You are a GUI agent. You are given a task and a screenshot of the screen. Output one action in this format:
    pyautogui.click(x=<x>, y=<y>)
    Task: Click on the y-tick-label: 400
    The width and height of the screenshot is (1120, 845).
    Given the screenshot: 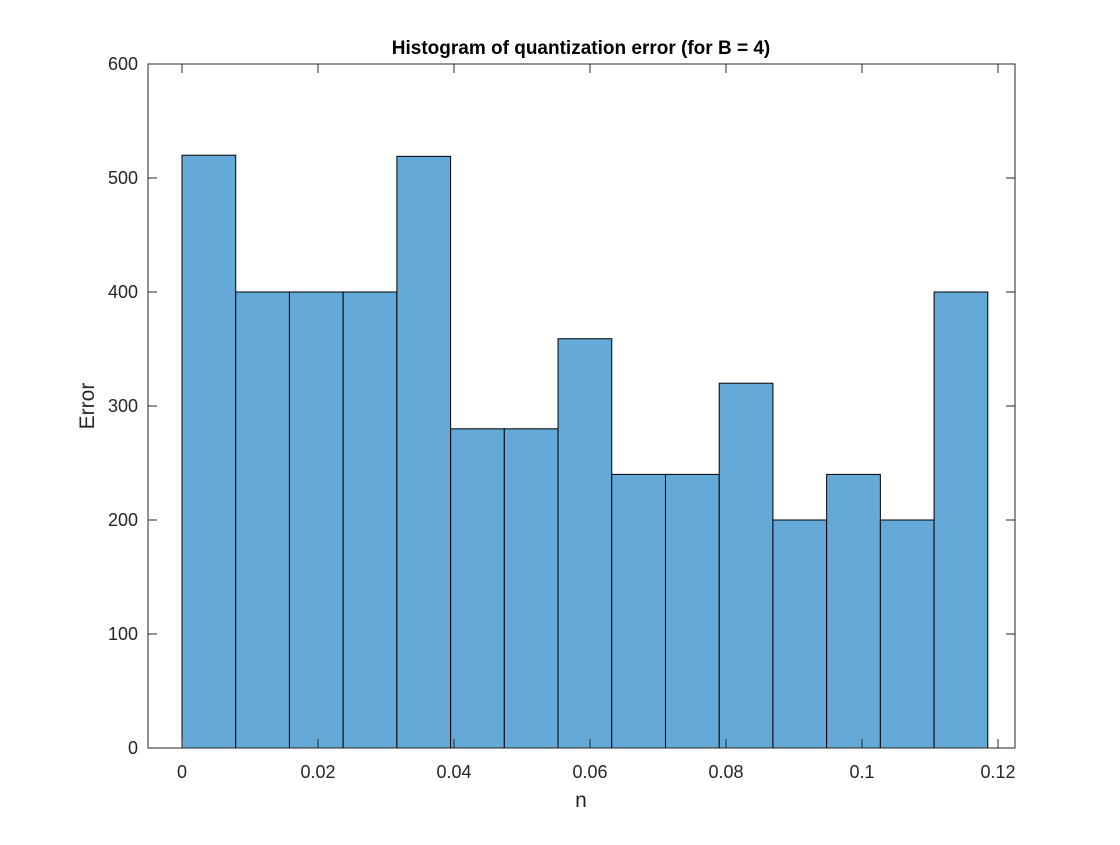 What is the action you would take?
    pyautogui.click(x=123, y=292)
    